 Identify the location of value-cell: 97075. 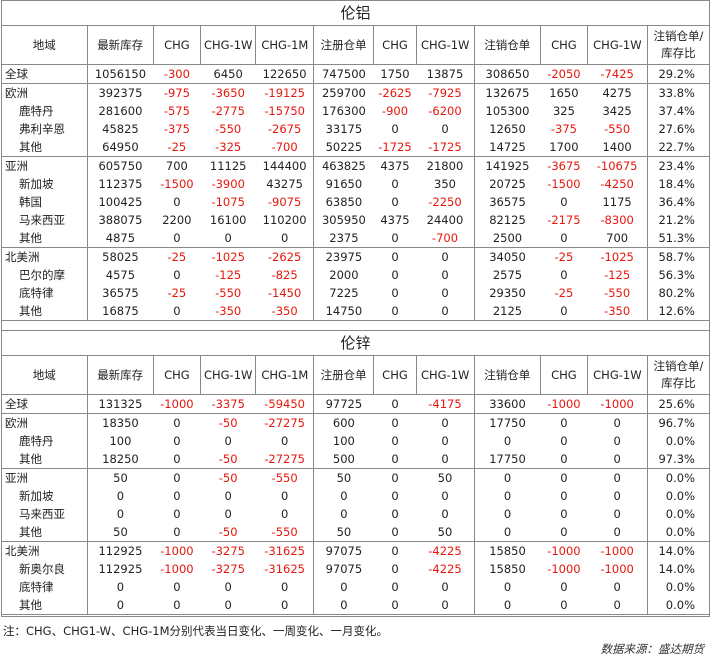
(343, 550).